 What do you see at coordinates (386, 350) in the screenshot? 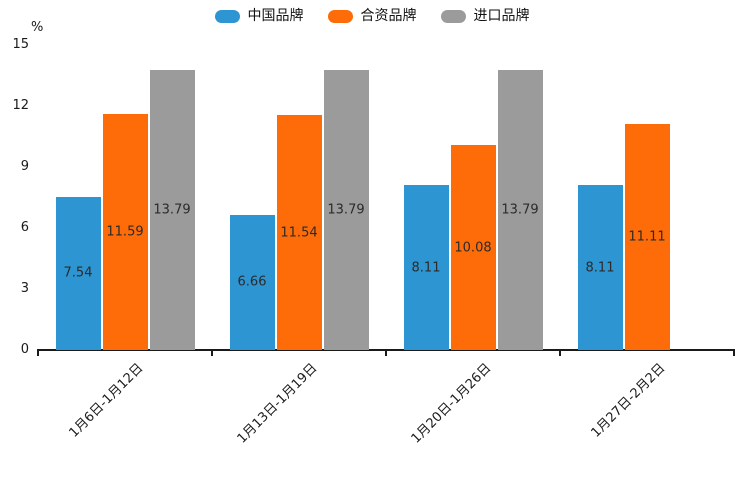
I see `x-axis-line` at bounding box center [386, 350].